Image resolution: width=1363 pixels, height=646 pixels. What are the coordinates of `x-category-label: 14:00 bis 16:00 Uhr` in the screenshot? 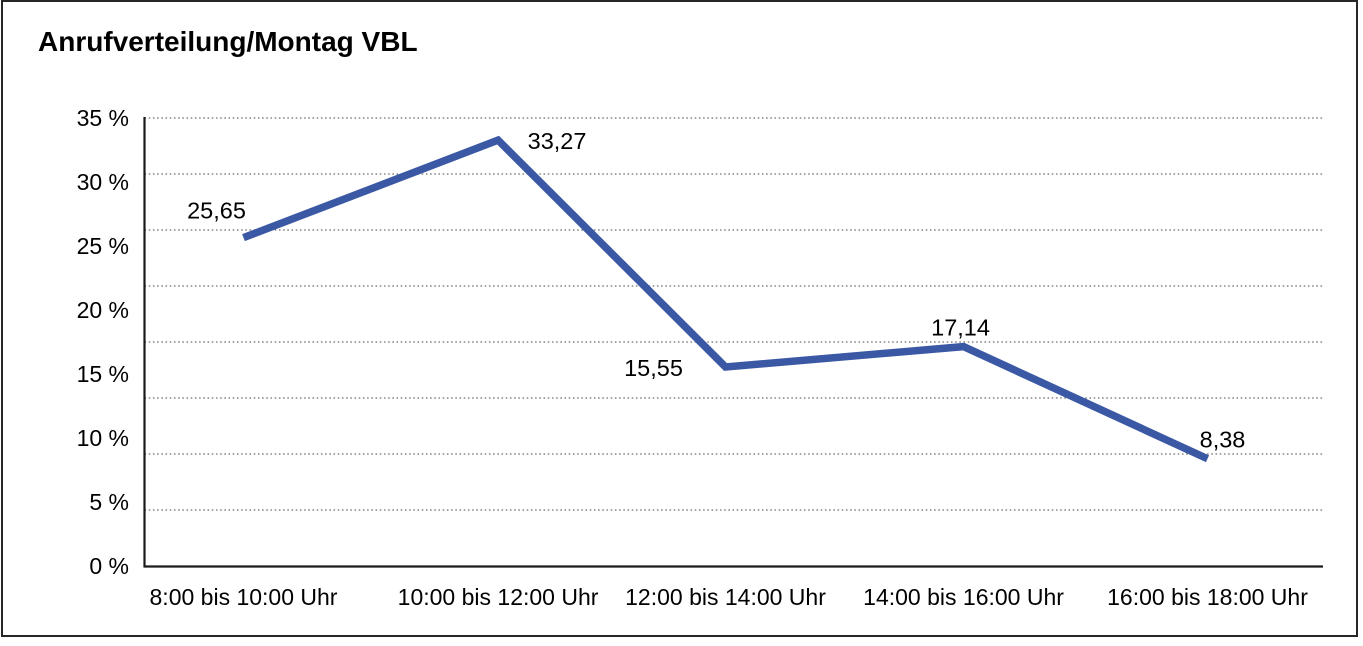 It's located at (963, 597).